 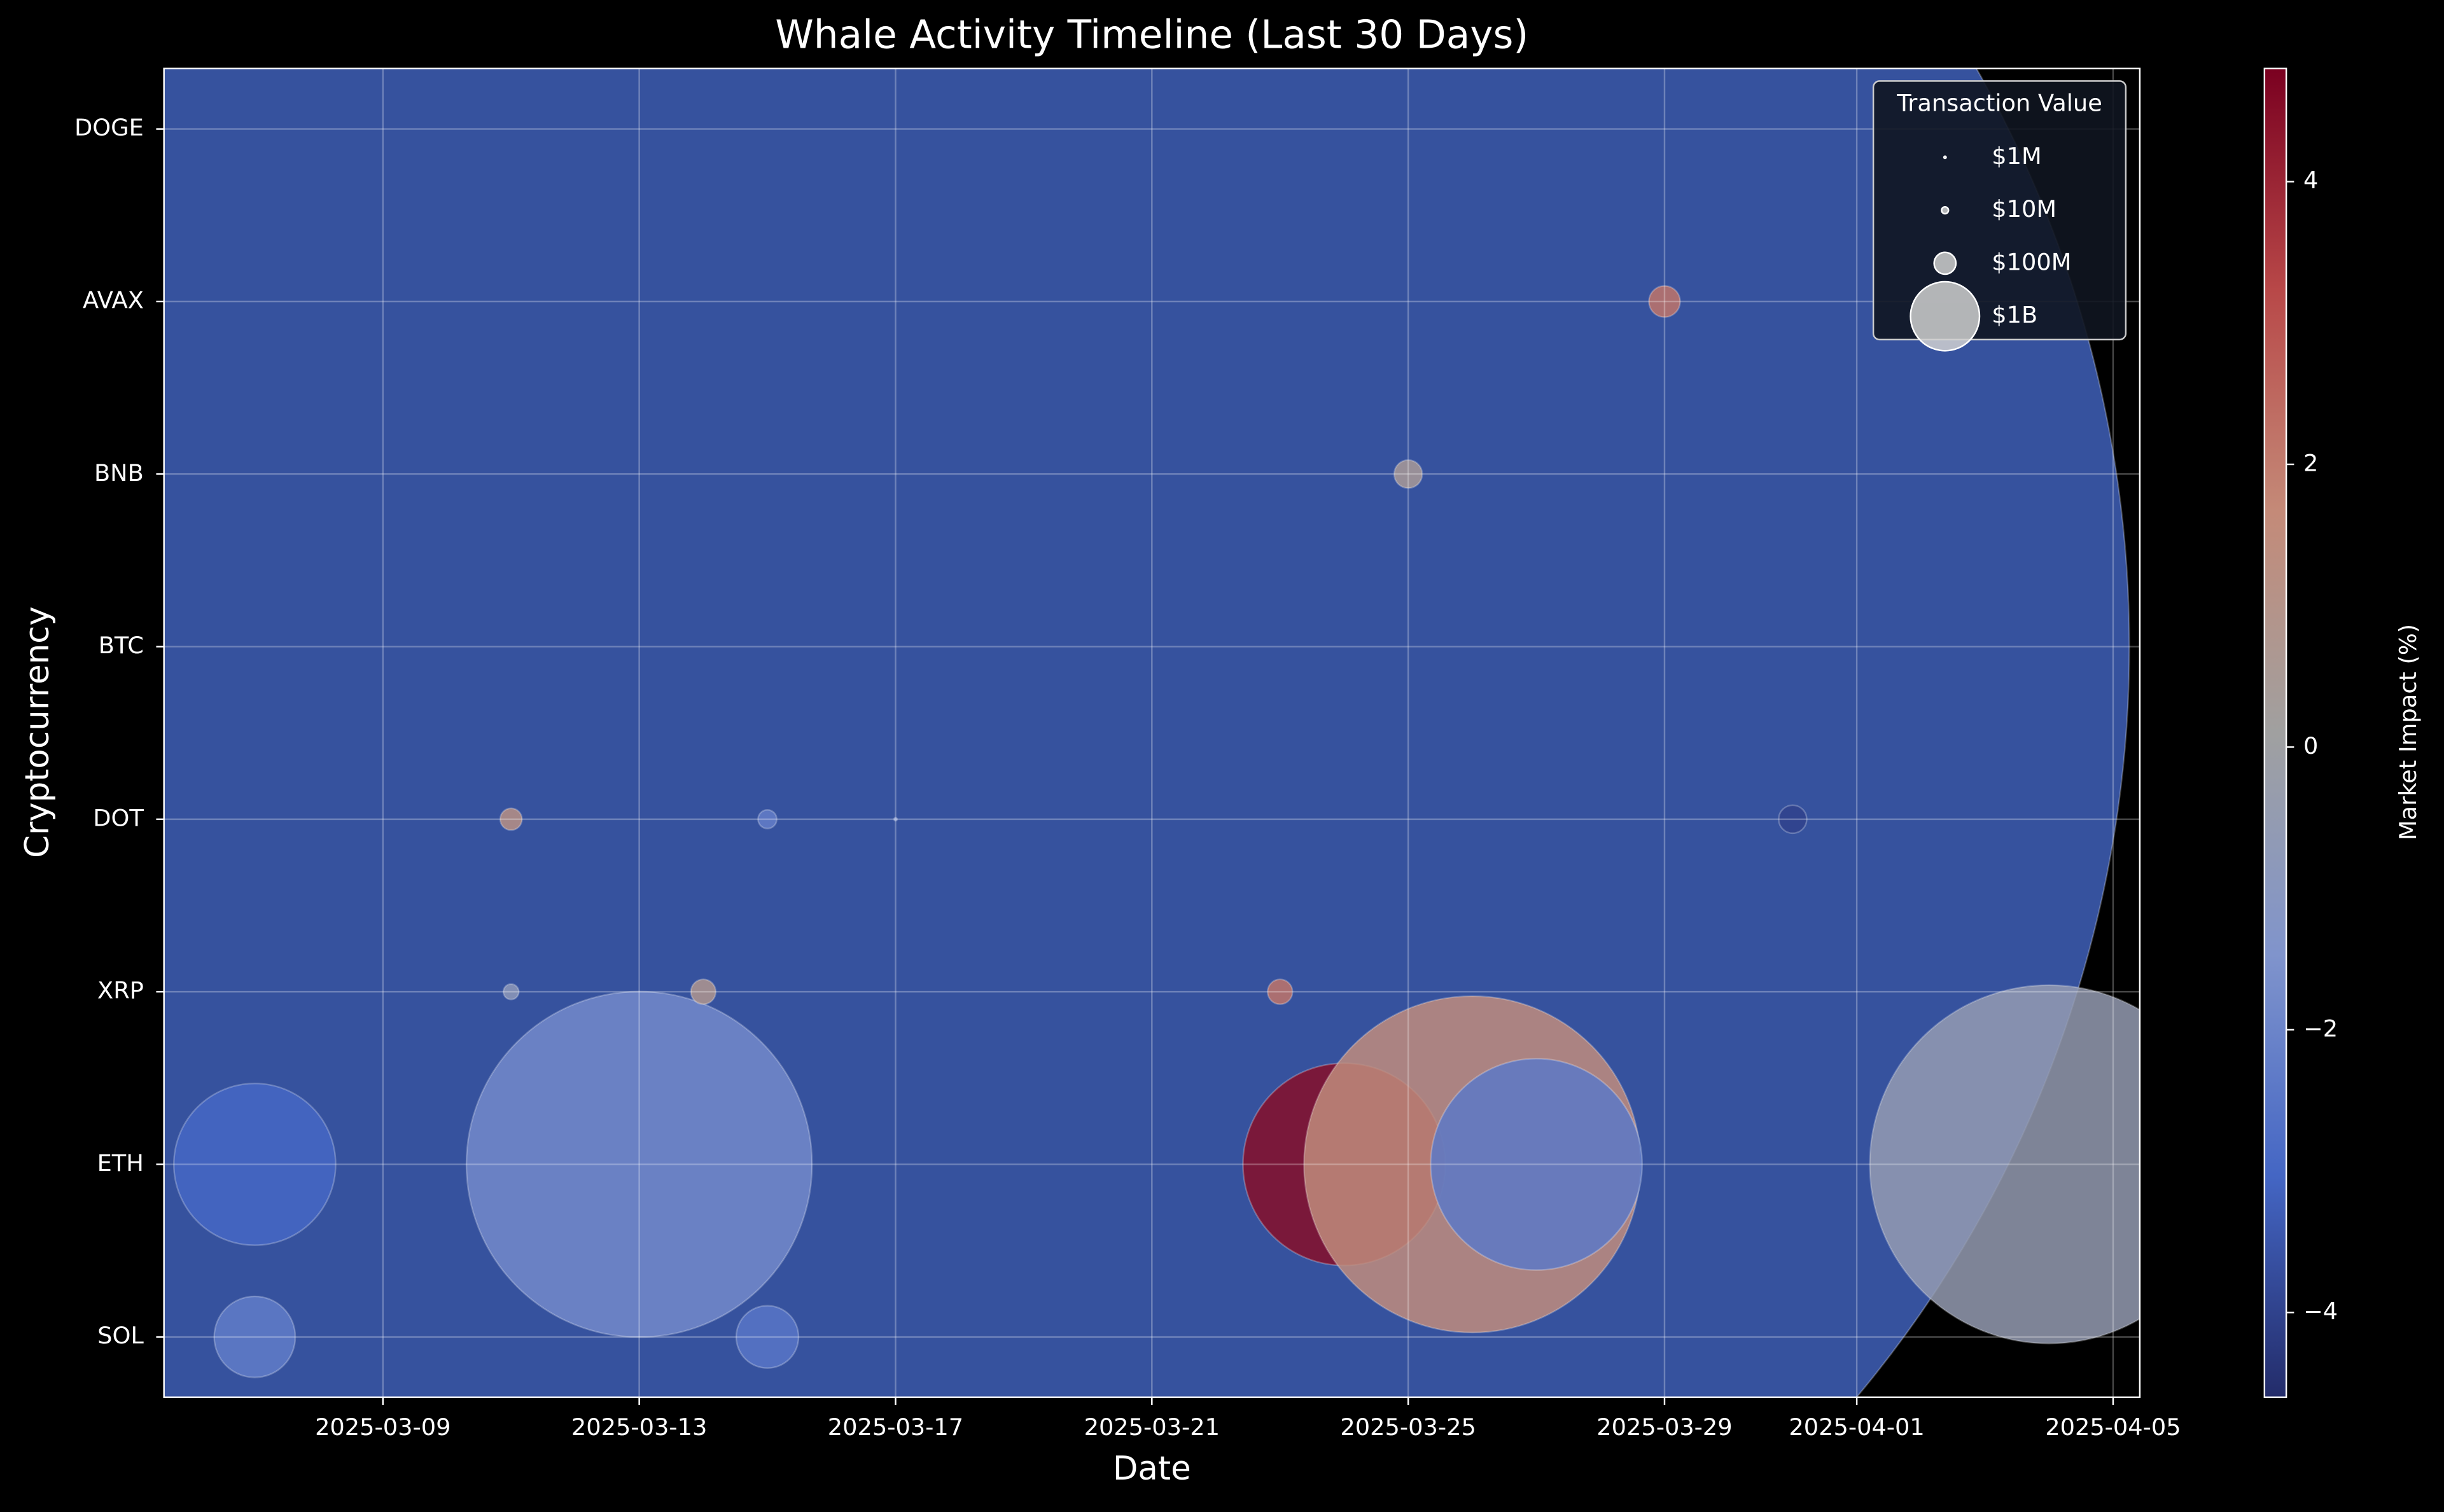 I want to click on colorbar, so click(x=2275, y=732).